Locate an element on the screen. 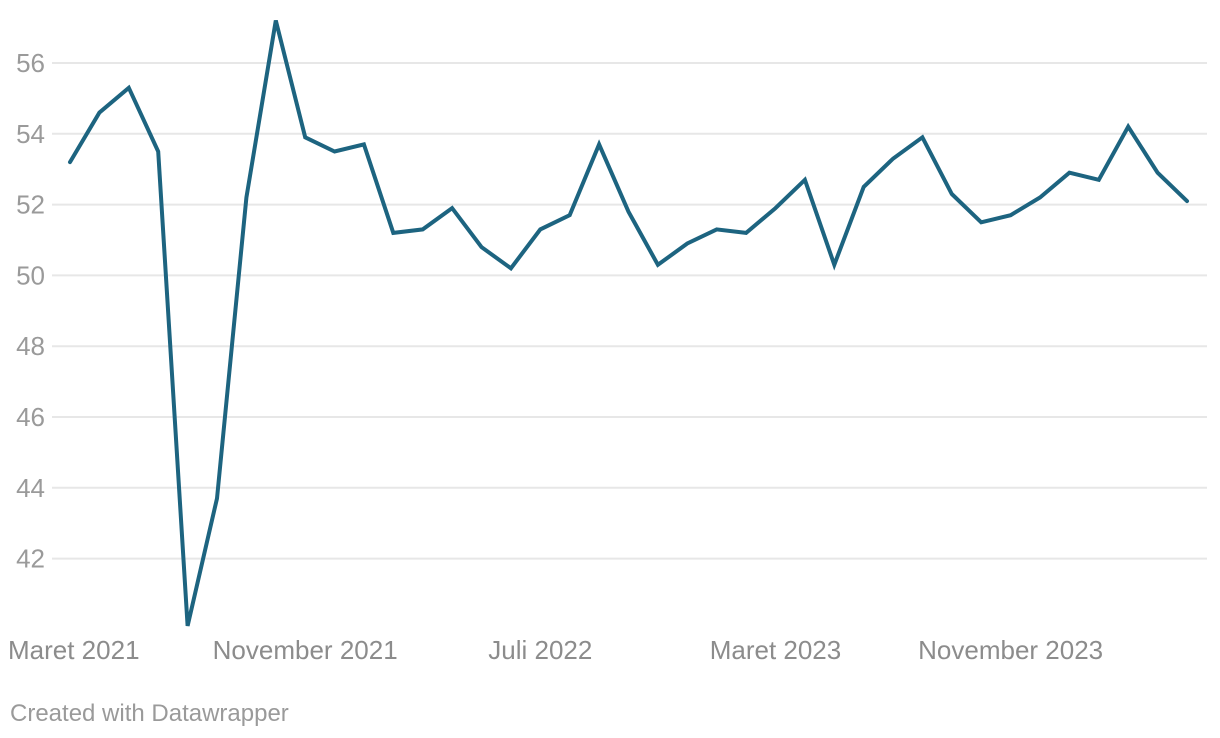 The image size is (1220, 738). y-axis-tick-label: 50 is located at coordinates (30, 275).